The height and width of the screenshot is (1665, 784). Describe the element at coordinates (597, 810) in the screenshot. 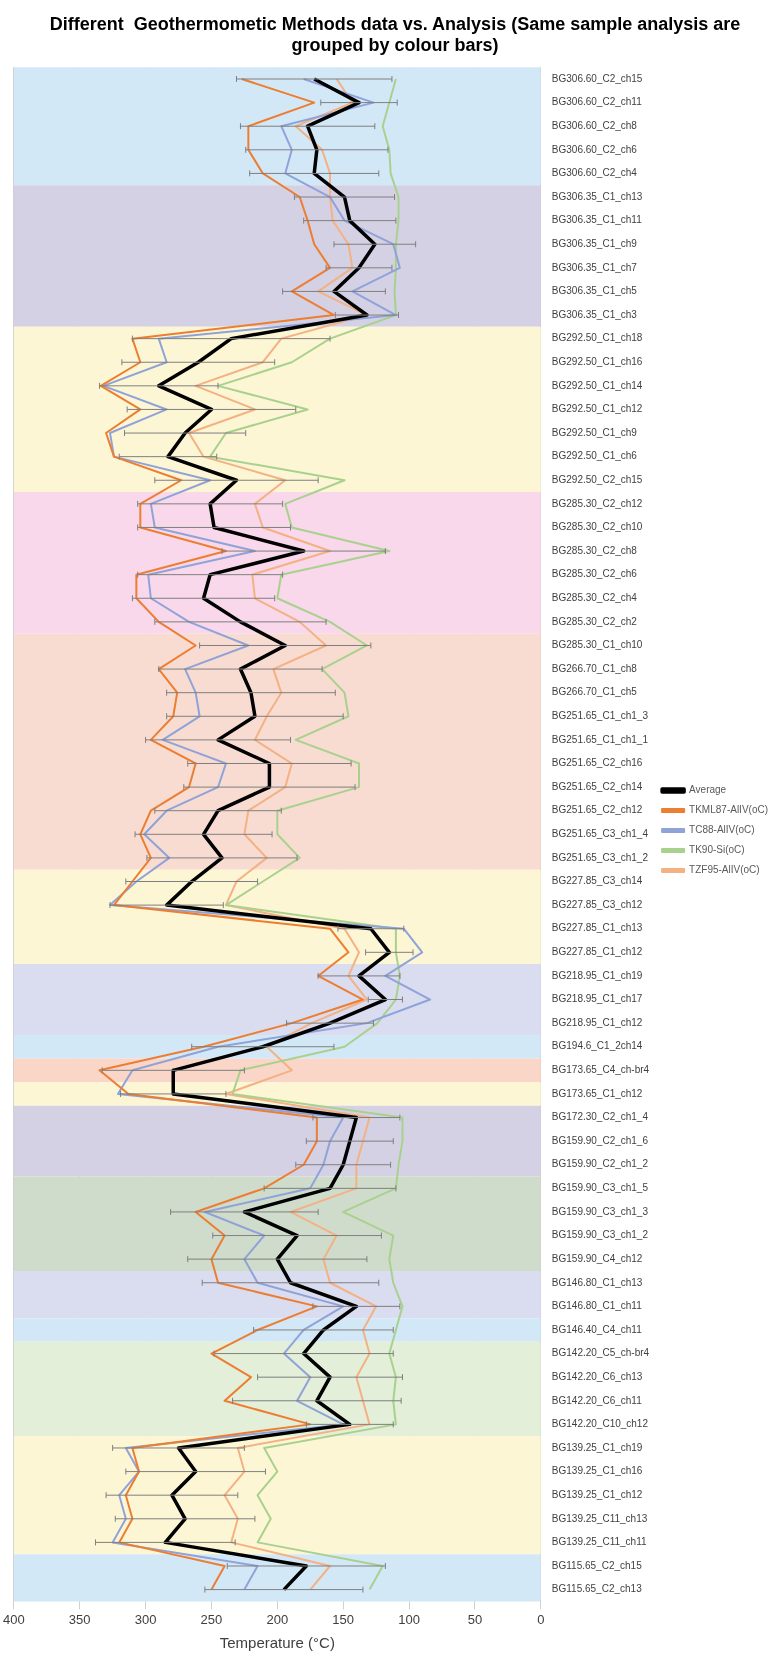

I see `y-tick-label: BG251.65_C2_ch12` at that location.